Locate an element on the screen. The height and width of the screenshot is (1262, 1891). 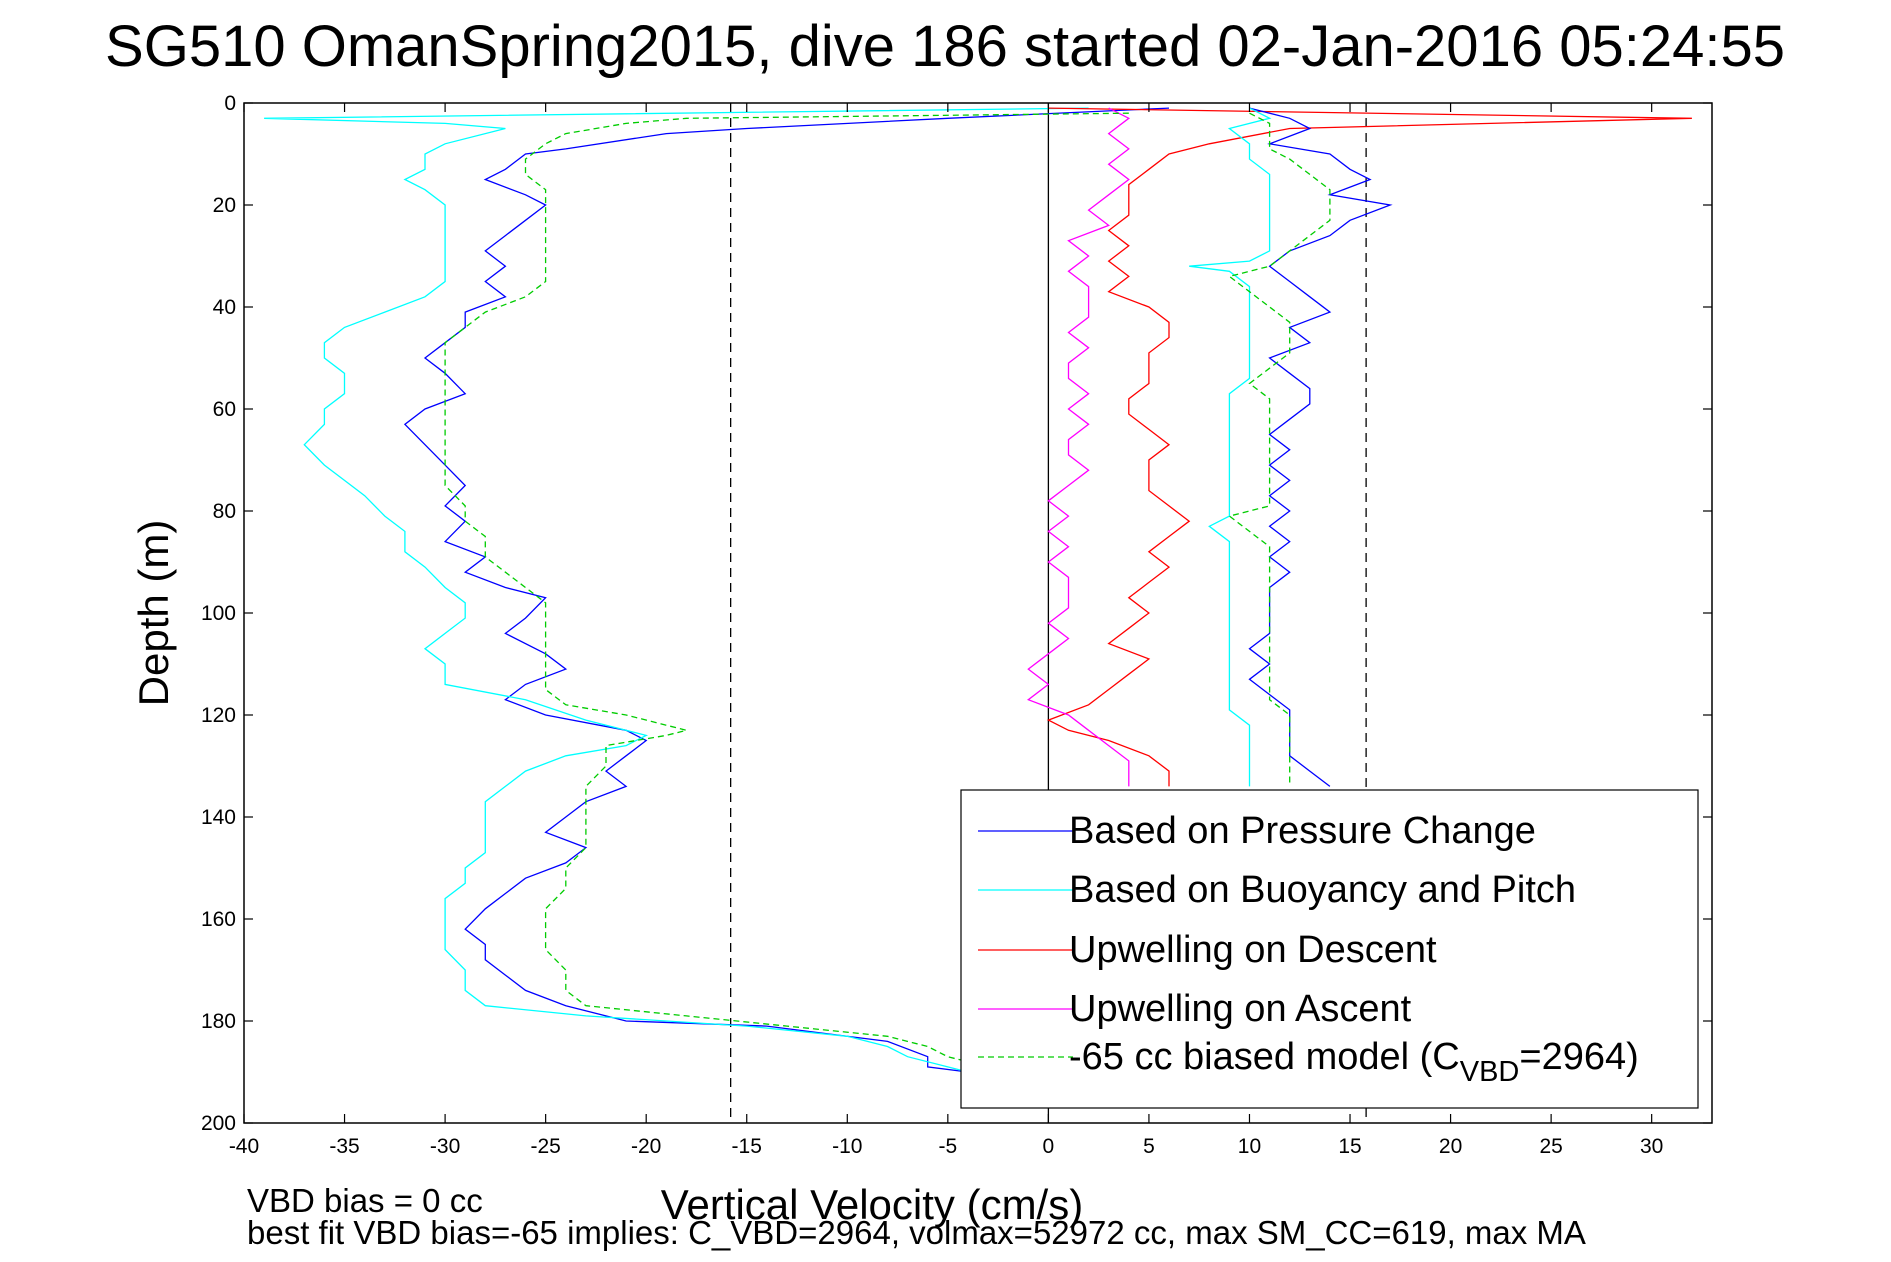
legend-label: Based on Pressure Change is located at coordinates (1302, 831).